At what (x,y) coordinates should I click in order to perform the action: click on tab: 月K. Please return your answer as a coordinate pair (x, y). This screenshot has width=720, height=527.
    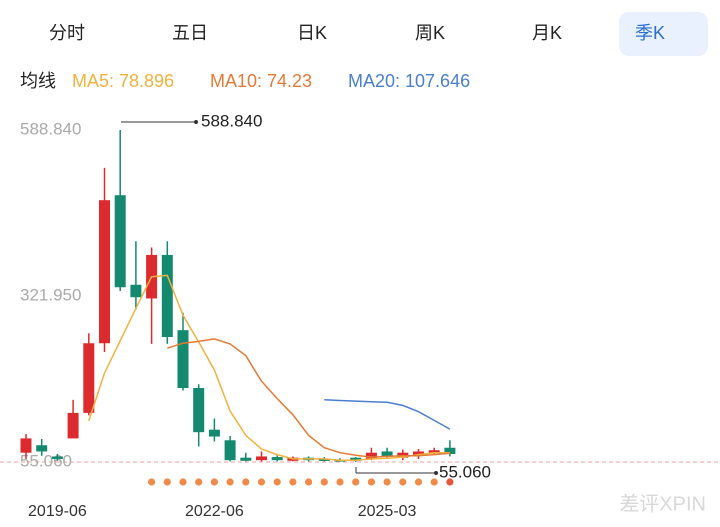
    Looking at the image, I should click on (547, 33).